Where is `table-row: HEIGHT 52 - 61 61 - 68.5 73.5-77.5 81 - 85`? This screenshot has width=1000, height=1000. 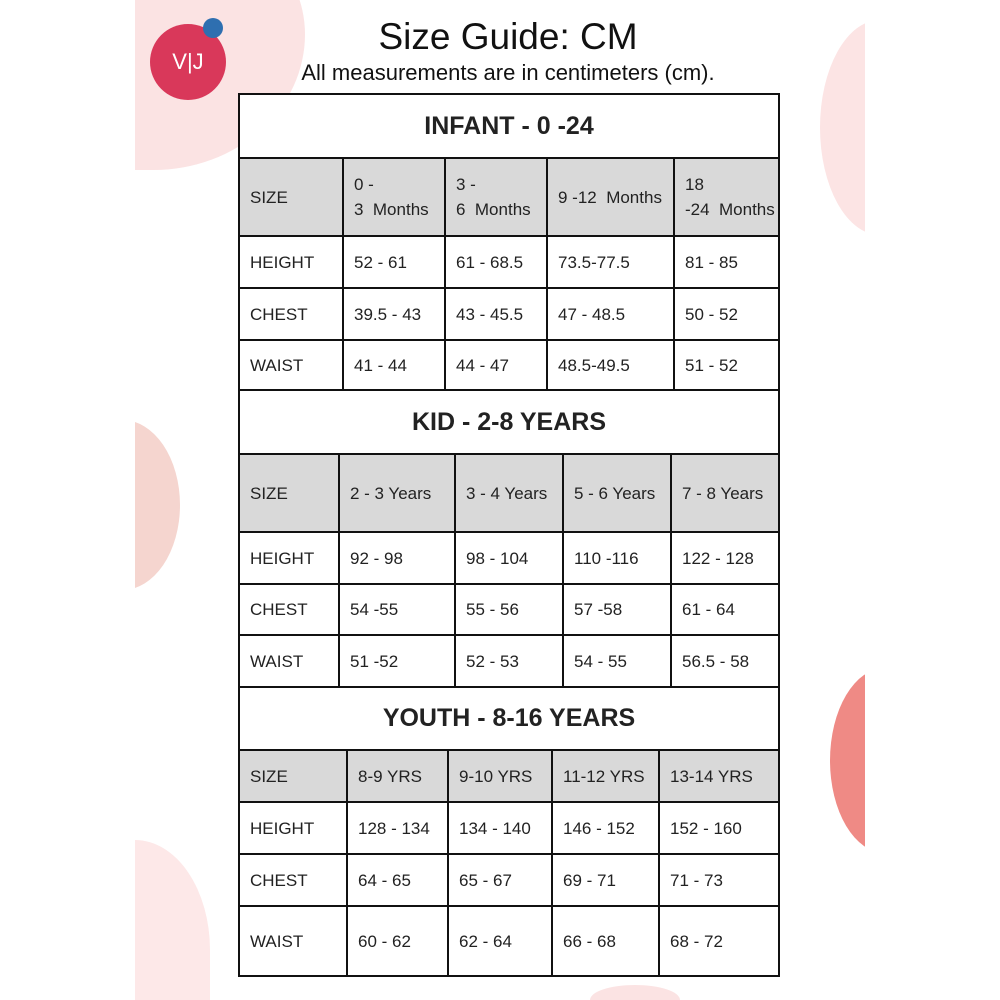
table-row: HEIGHT 52 - 61 61 - 68.5 73.5-77.5 81 - 85 is located at coordinates (509, 262).